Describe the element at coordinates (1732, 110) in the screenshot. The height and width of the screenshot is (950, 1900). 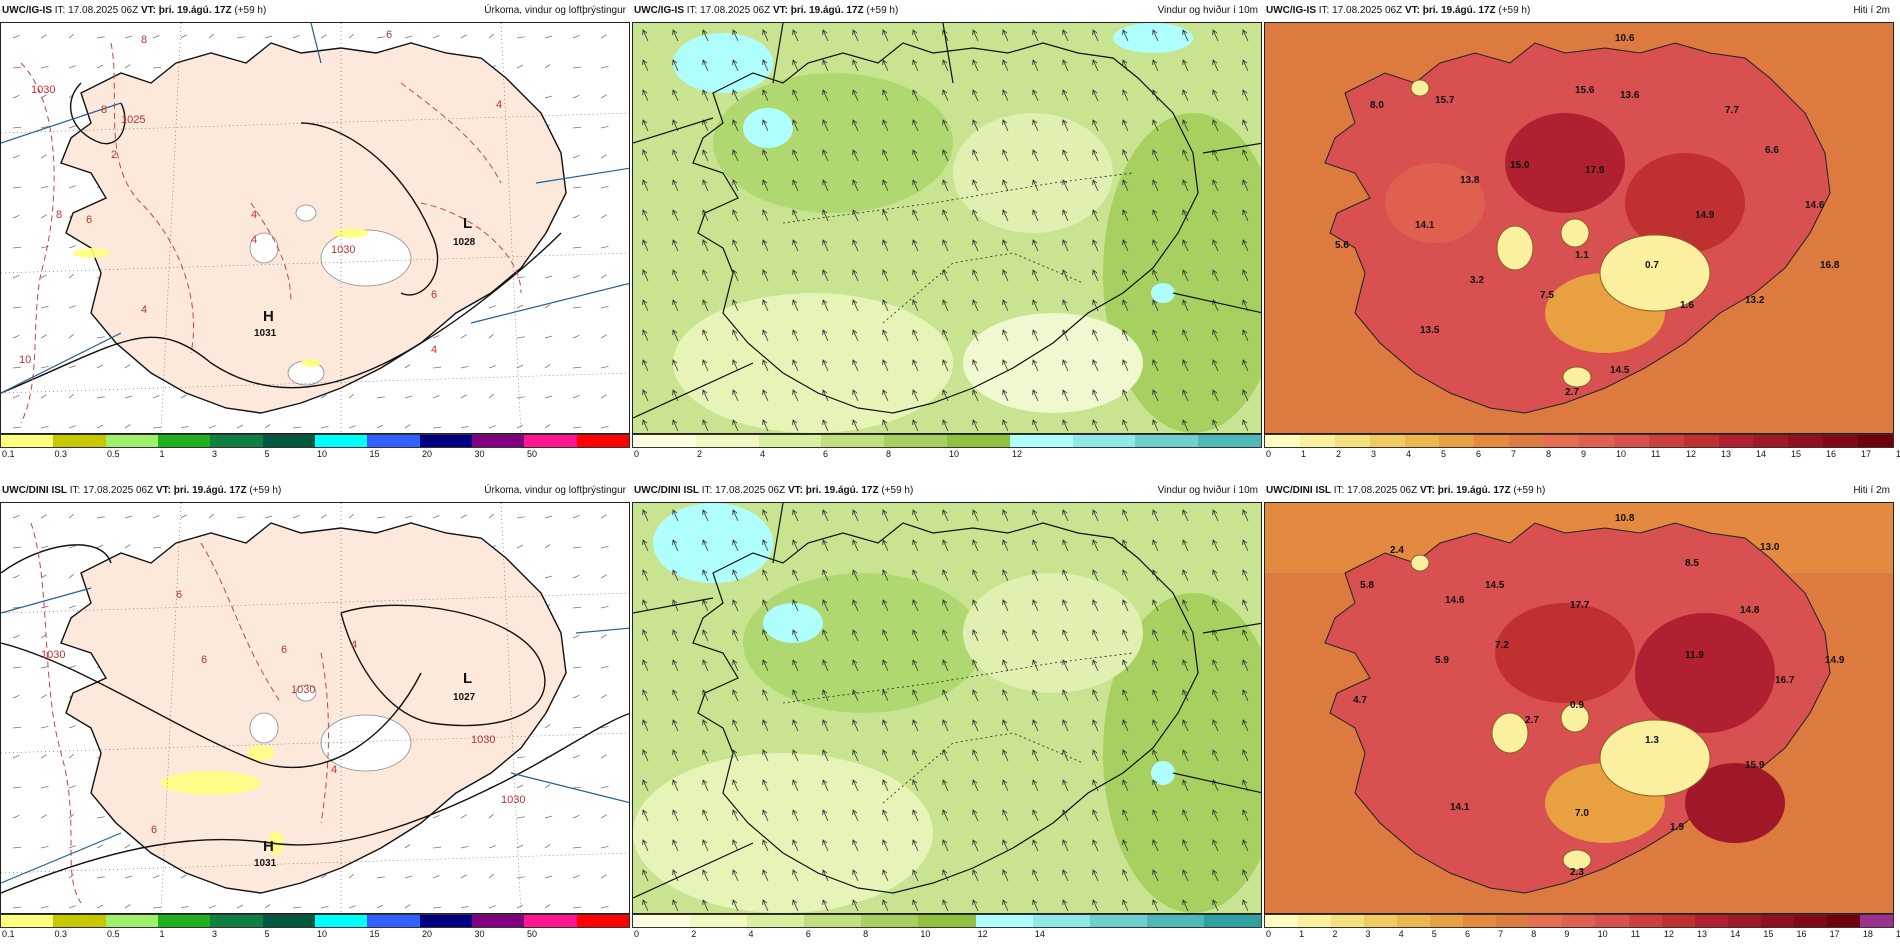
I see `temperature-value-label: 7.7` at that location.